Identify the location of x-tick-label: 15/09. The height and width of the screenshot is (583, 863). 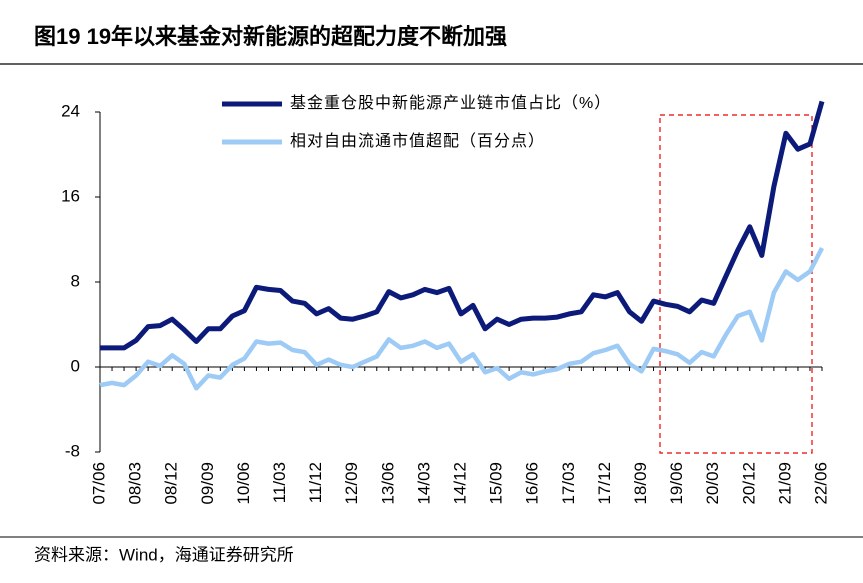
(496, 483).